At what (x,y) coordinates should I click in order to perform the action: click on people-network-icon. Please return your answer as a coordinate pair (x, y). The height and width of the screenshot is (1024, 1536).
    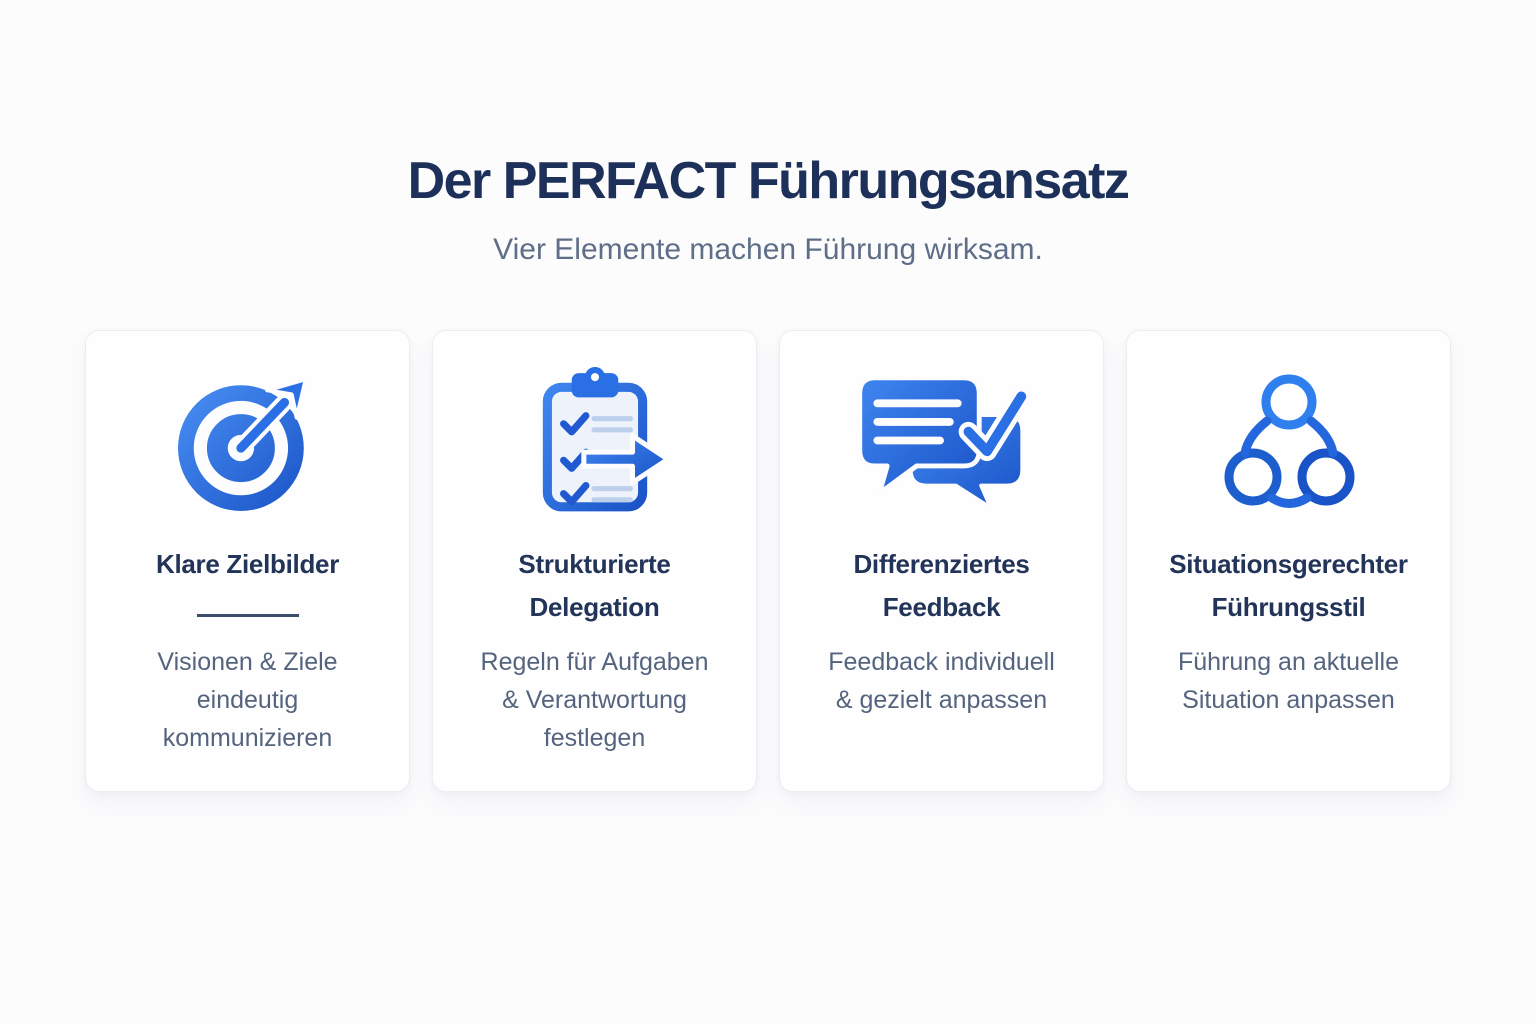
    Looking at the image, I should click on (1288, 441).